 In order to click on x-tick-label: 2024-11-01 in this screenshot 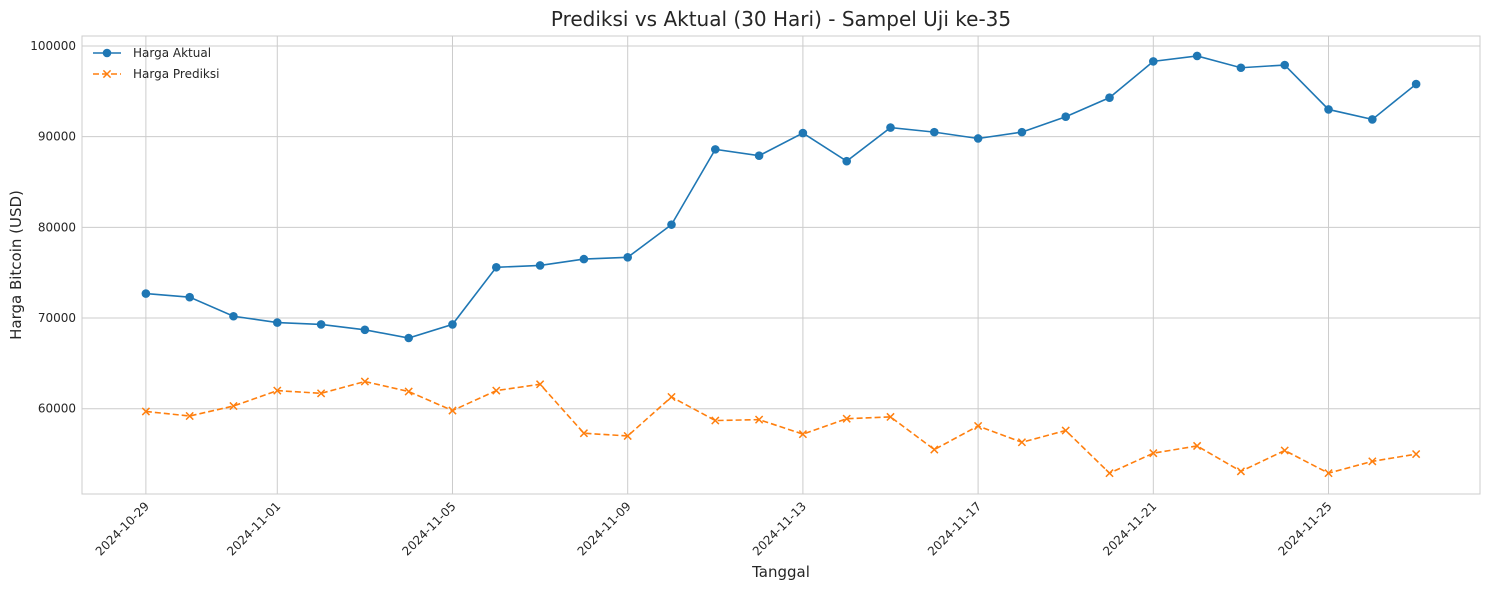, I will do `click(253, 528)`.